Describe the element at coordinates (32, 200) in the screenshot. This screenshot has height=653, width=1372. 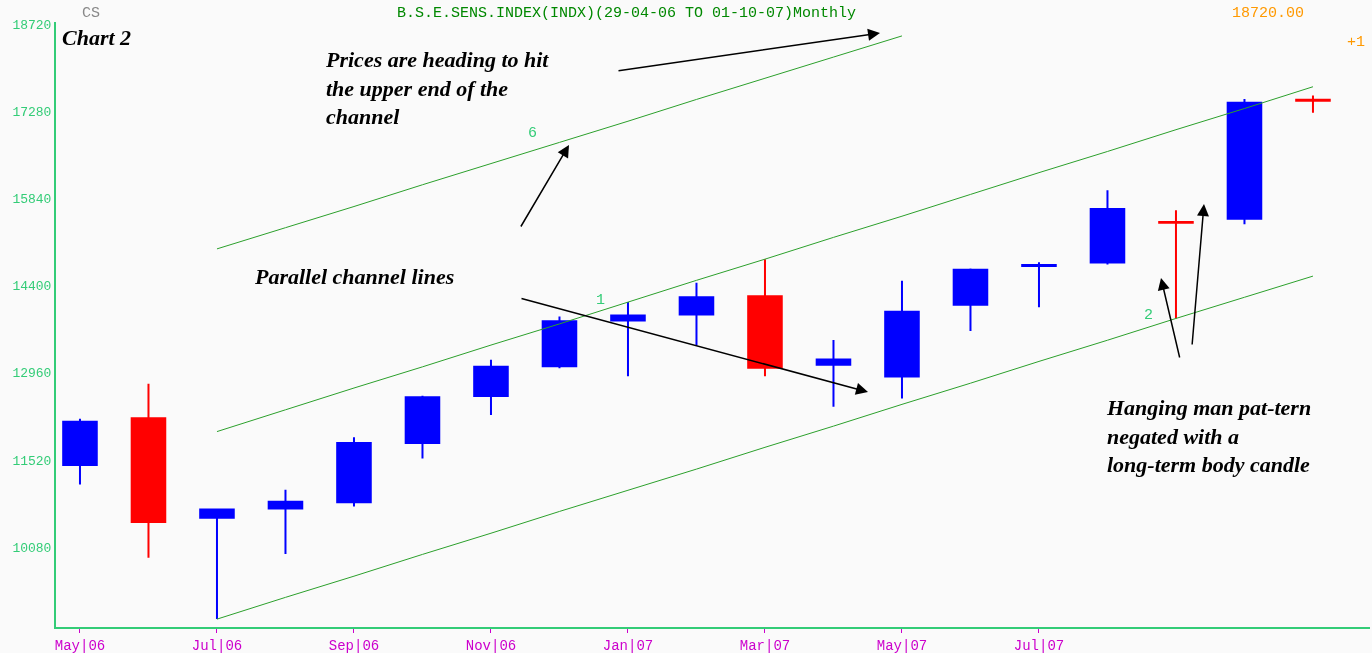
I see `y-tick-label: 15840` at that location.